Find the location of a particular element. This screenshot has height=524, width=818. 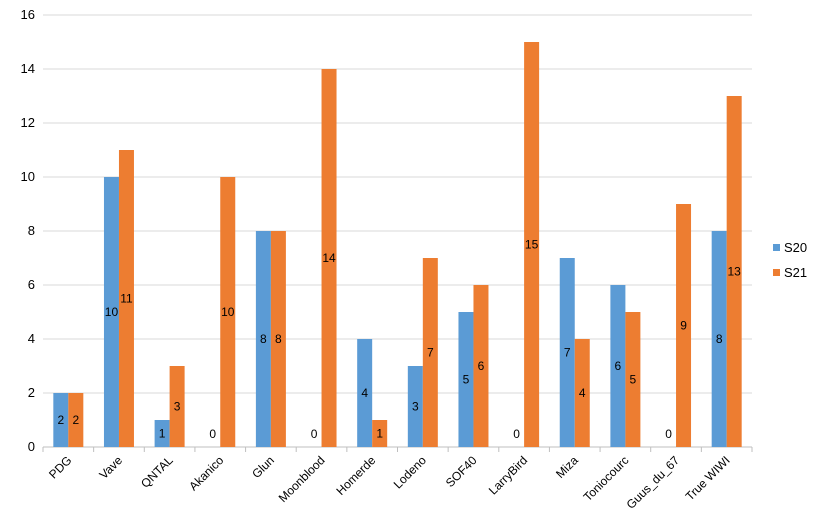

legend: S20 S21 is located at coordinates (790, 260).